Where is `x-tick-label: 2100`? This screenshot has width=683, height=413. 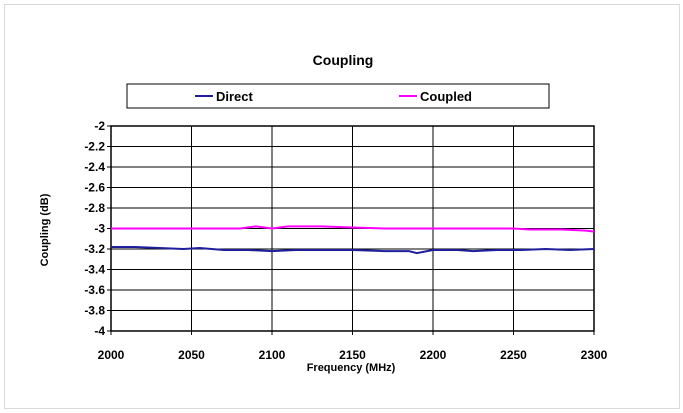
x-tick-label: 2100 is located at coordinates (272, 355).